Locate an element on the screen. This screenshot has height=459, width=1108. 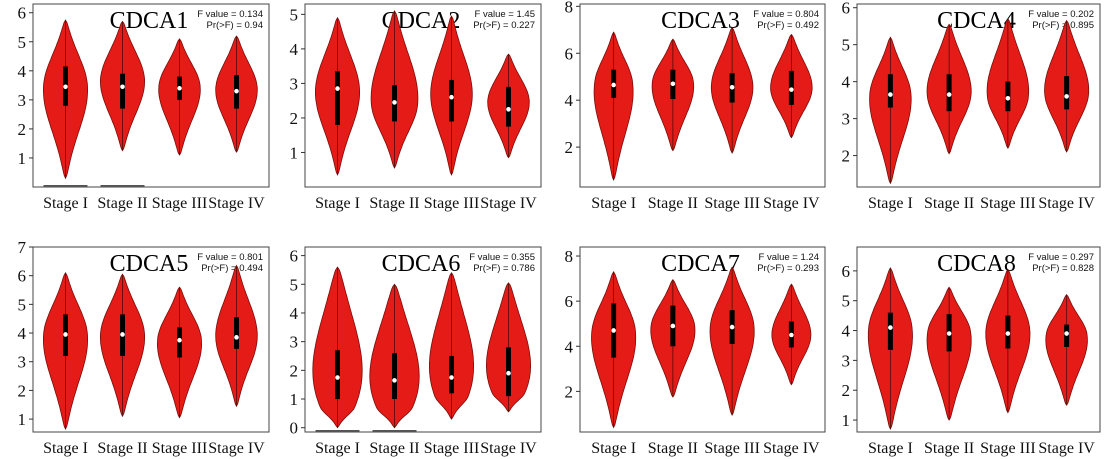
stat-text: F value = 0.804 is located at coordinates (786, 14).